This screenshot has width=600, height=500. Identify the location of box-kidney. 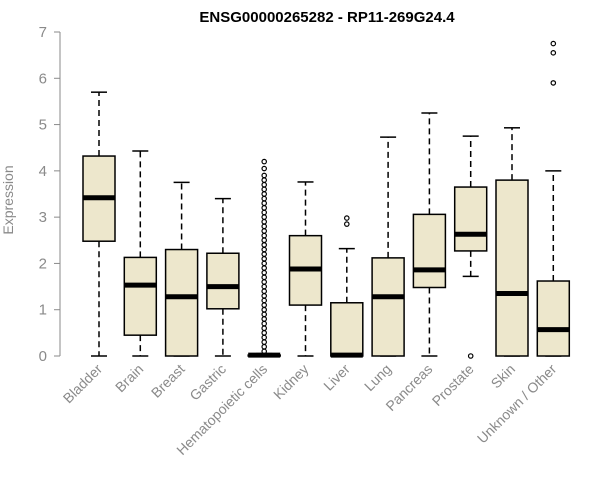
(305, 269).